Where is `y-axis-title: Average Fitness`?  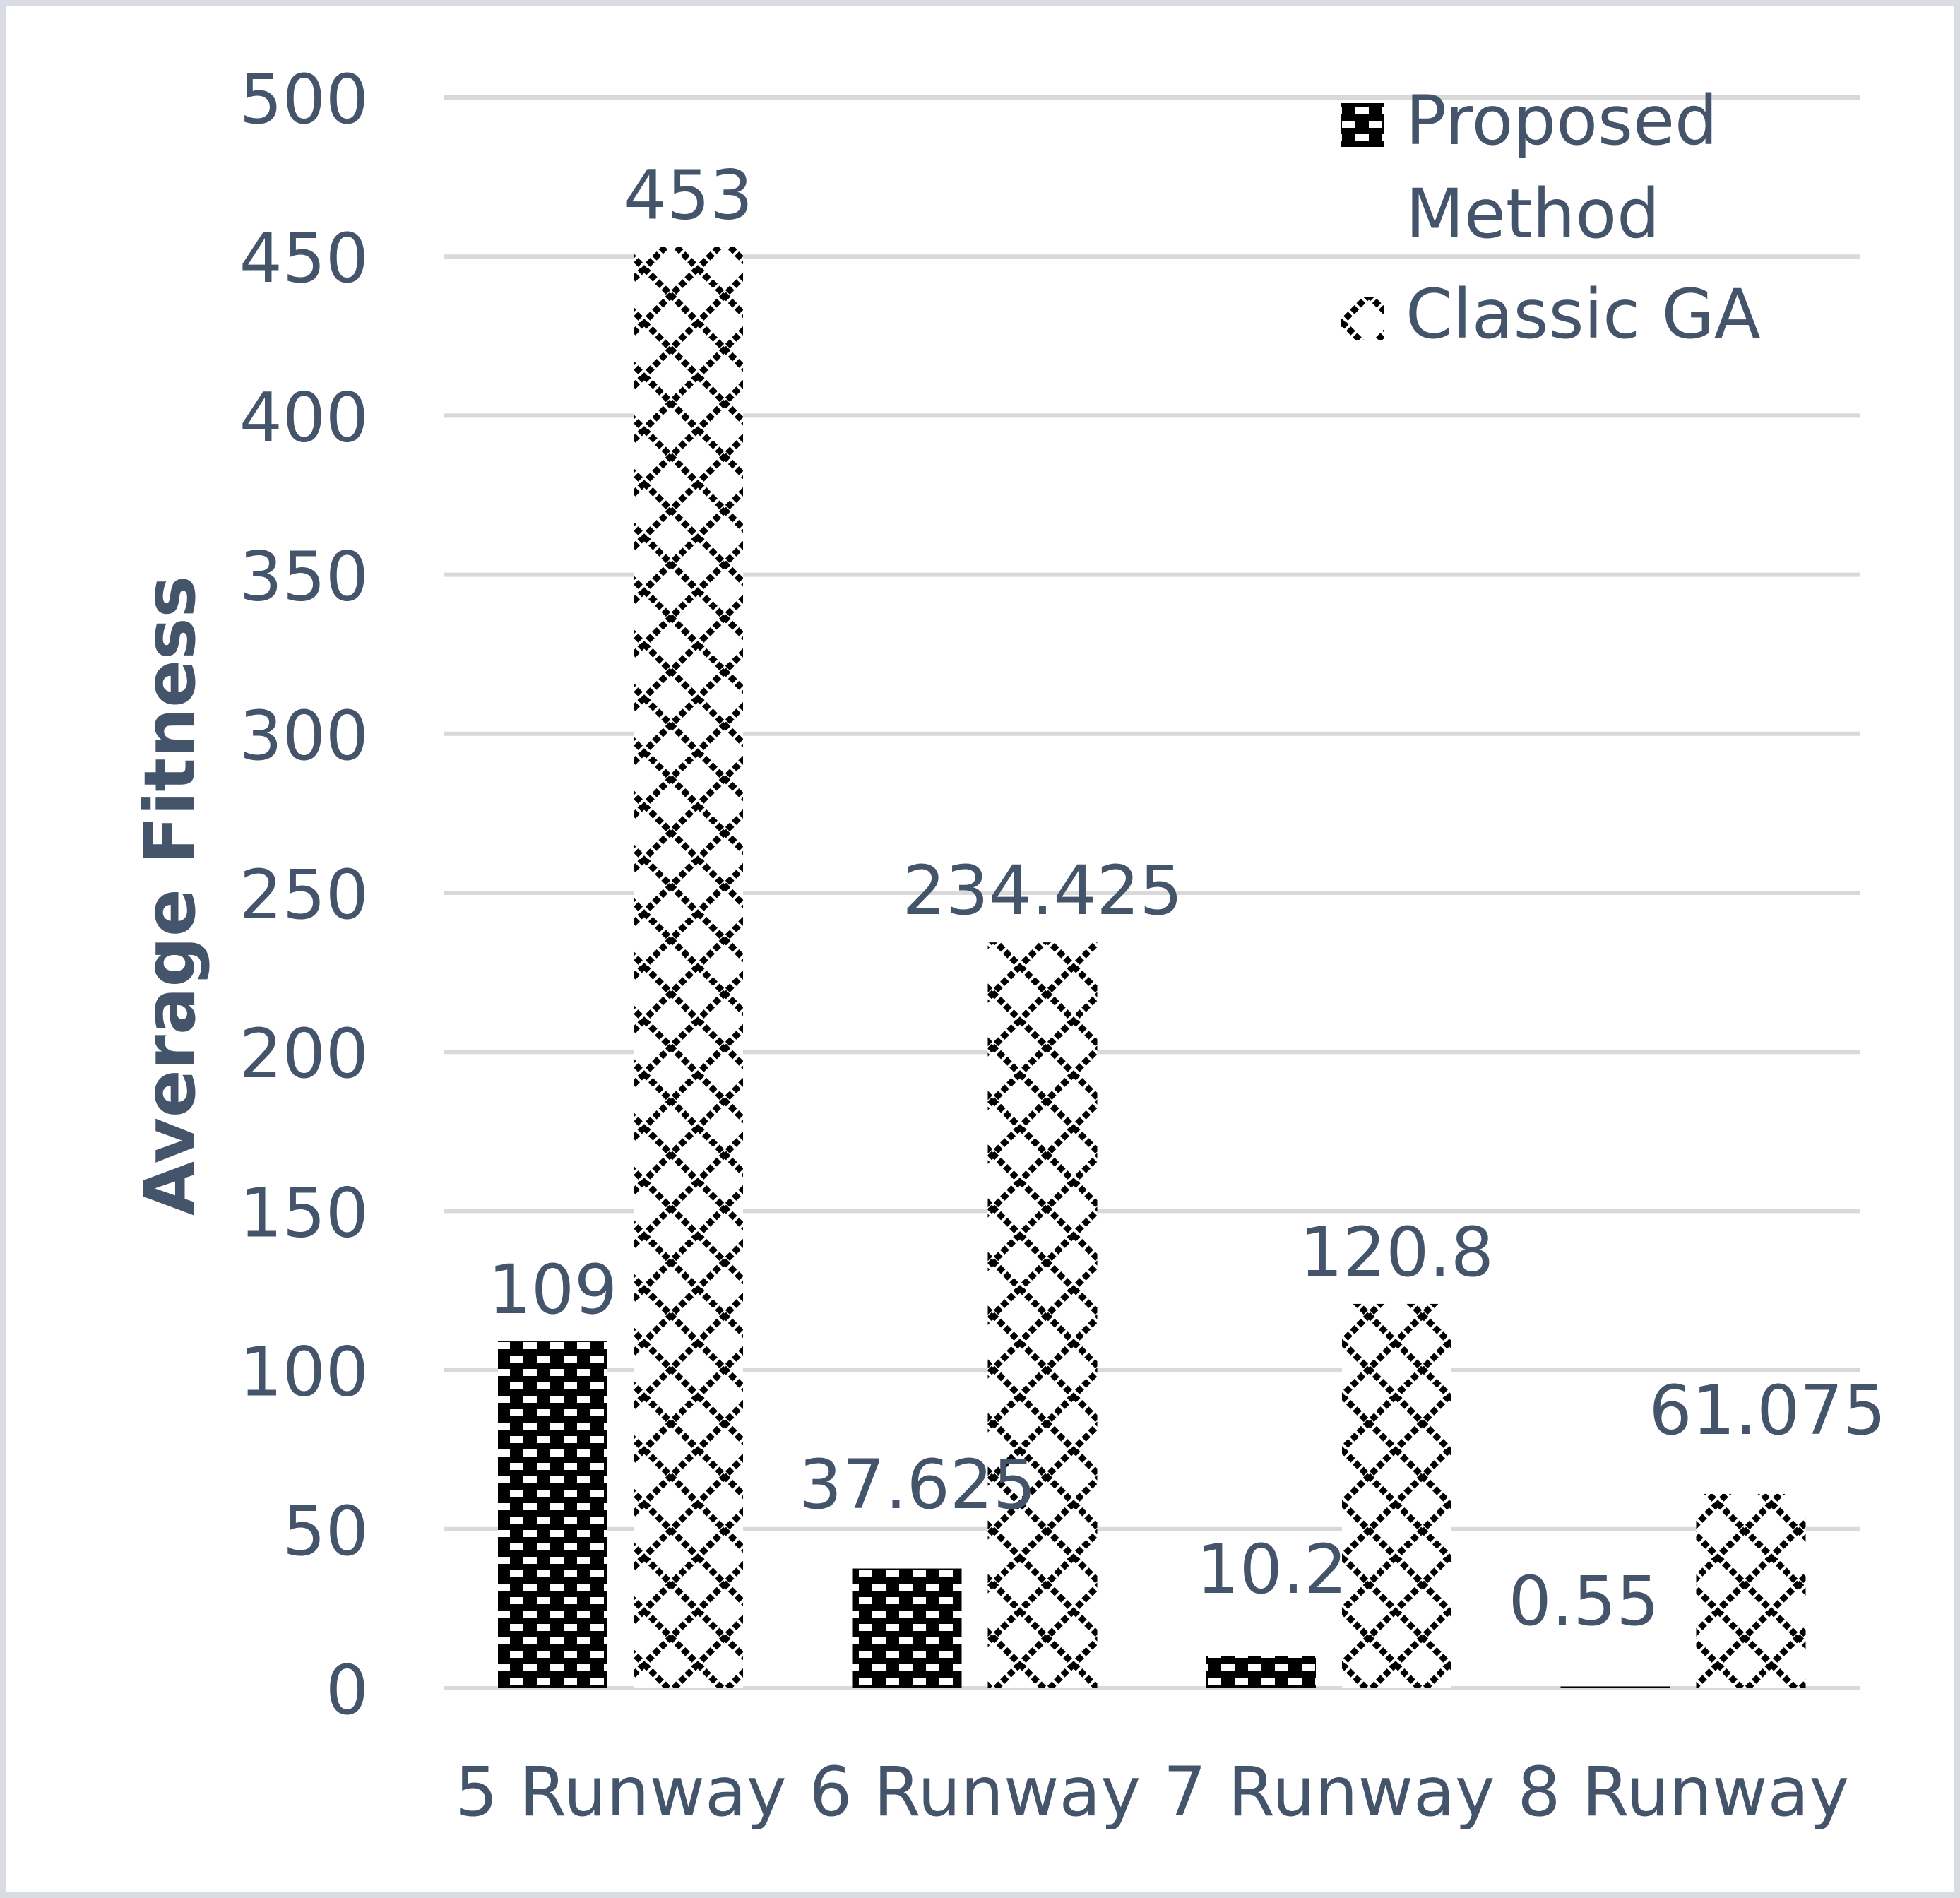 y-axis-title: Average Fitness is located at coordinates (170, 896).